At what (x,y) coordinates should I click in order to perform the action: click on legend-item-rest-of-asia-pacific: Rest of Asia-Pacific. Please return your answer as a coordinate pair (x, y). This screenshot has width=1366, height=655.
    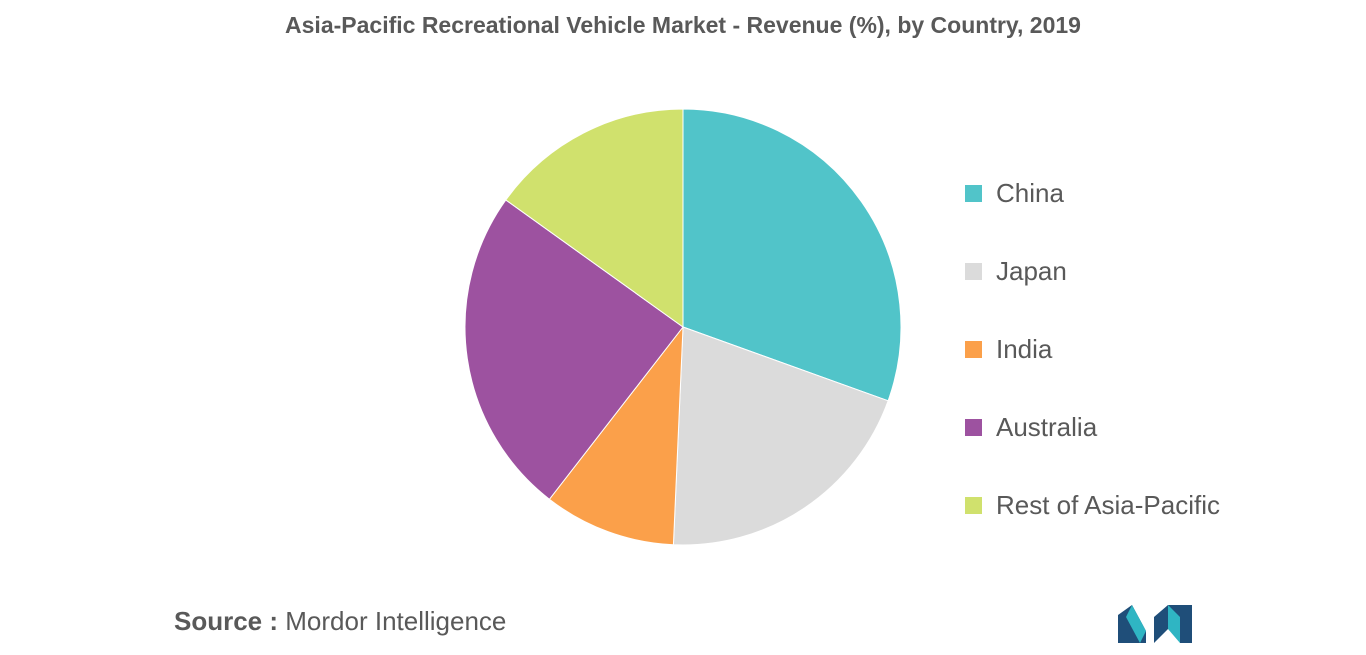
    Looking at the image, I should click on (1092, 505).